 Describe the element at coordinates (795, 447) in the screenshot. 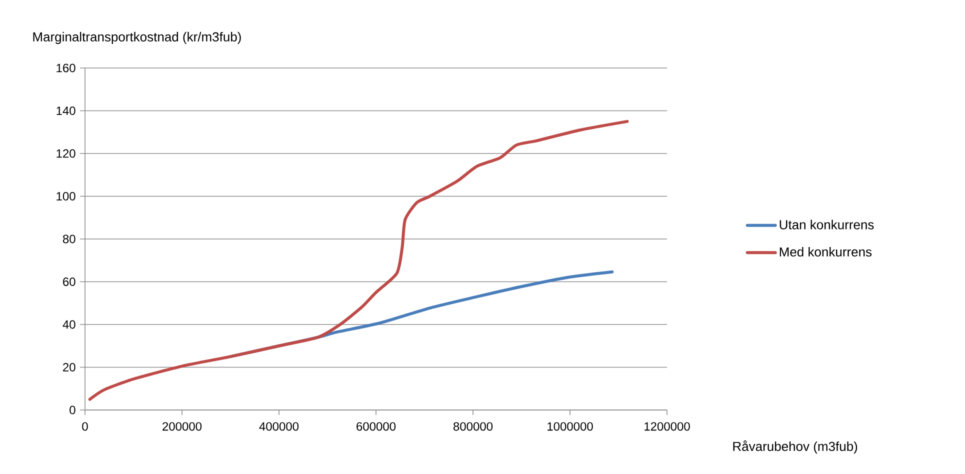

I see `x-axis-title: Råvarubehov (m3fub)` at that location.